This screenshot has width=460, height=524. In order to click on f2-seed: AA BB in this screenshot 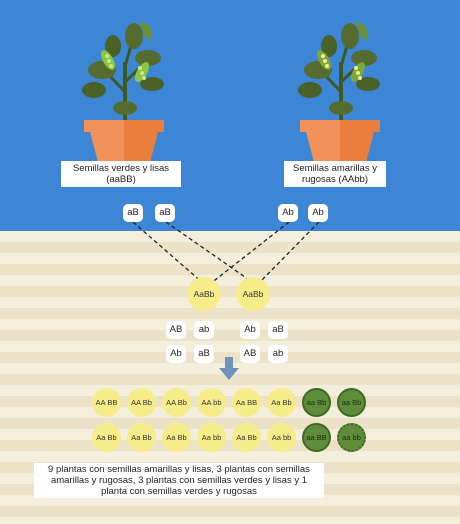, I will do `click(106, 402)`.